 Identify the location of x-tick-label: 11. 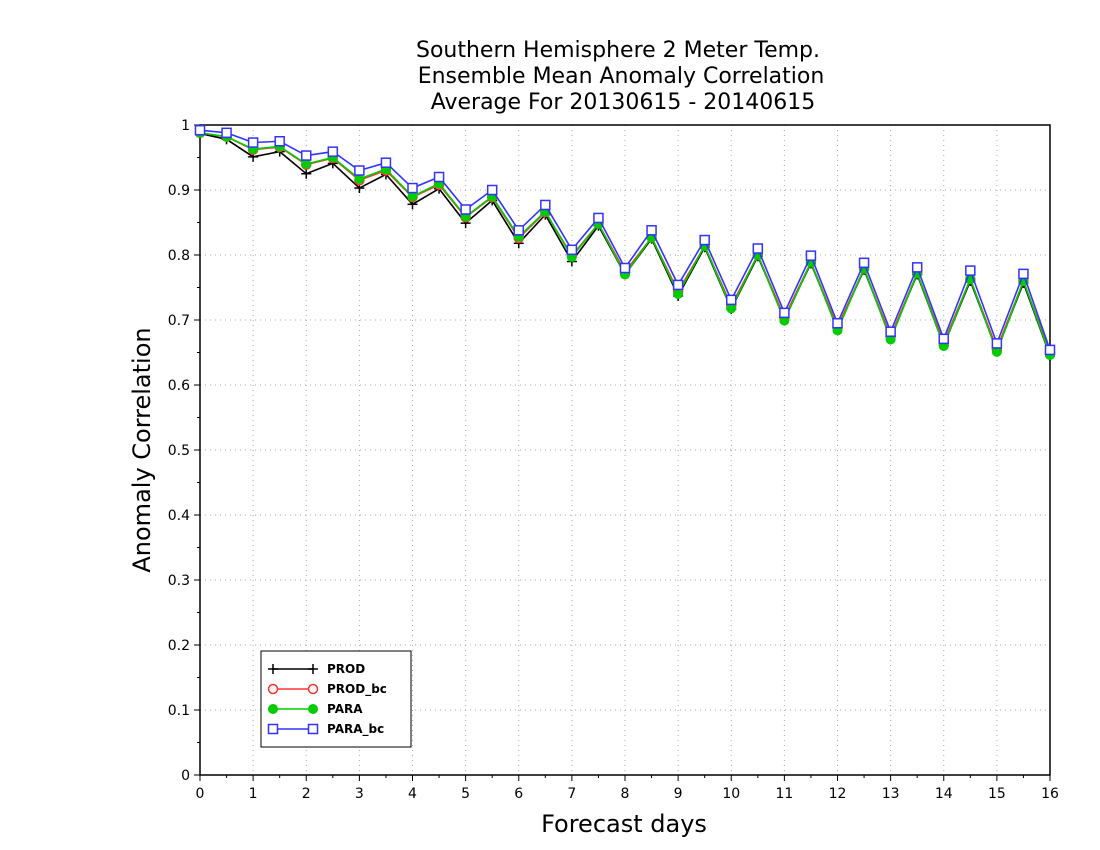
(784, 794).